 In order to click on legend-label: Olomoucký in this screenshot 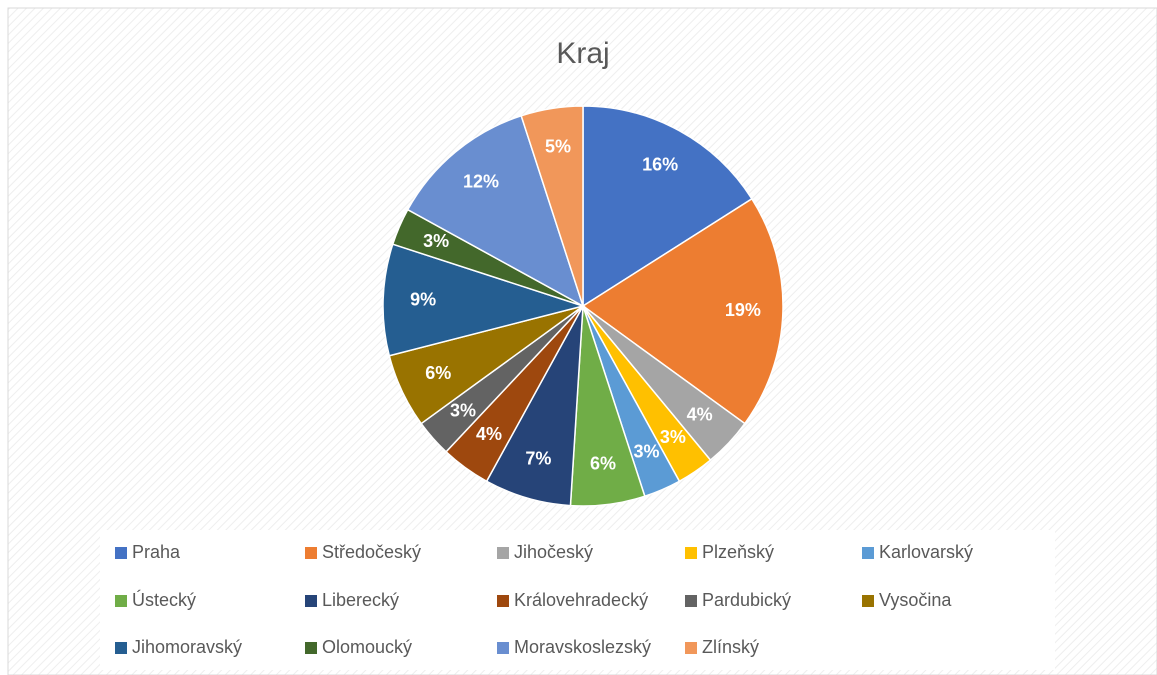, I will do `click(367, 647)`.